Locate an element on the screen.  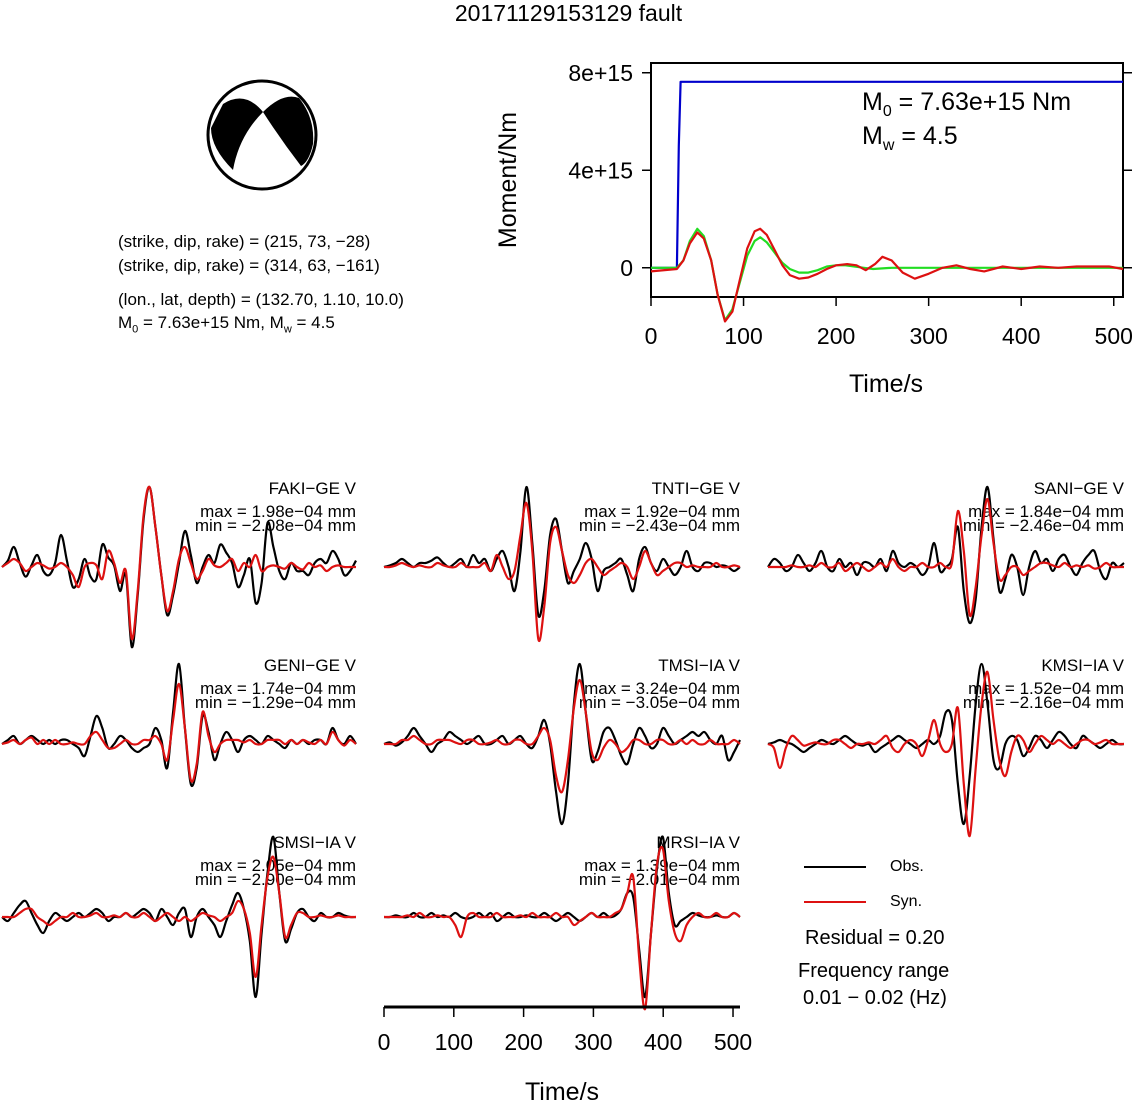
time-axis-tick-label: 100 is located at coordinates (454, 1042).